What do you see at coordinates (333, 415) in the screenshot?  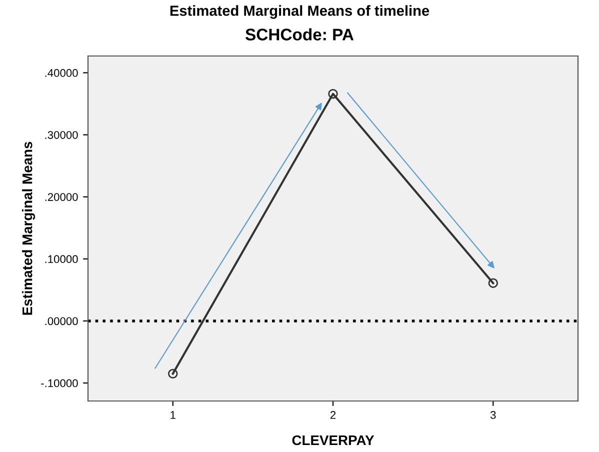 I see `x-tick-label: 2` at bounding box center [333, 415].